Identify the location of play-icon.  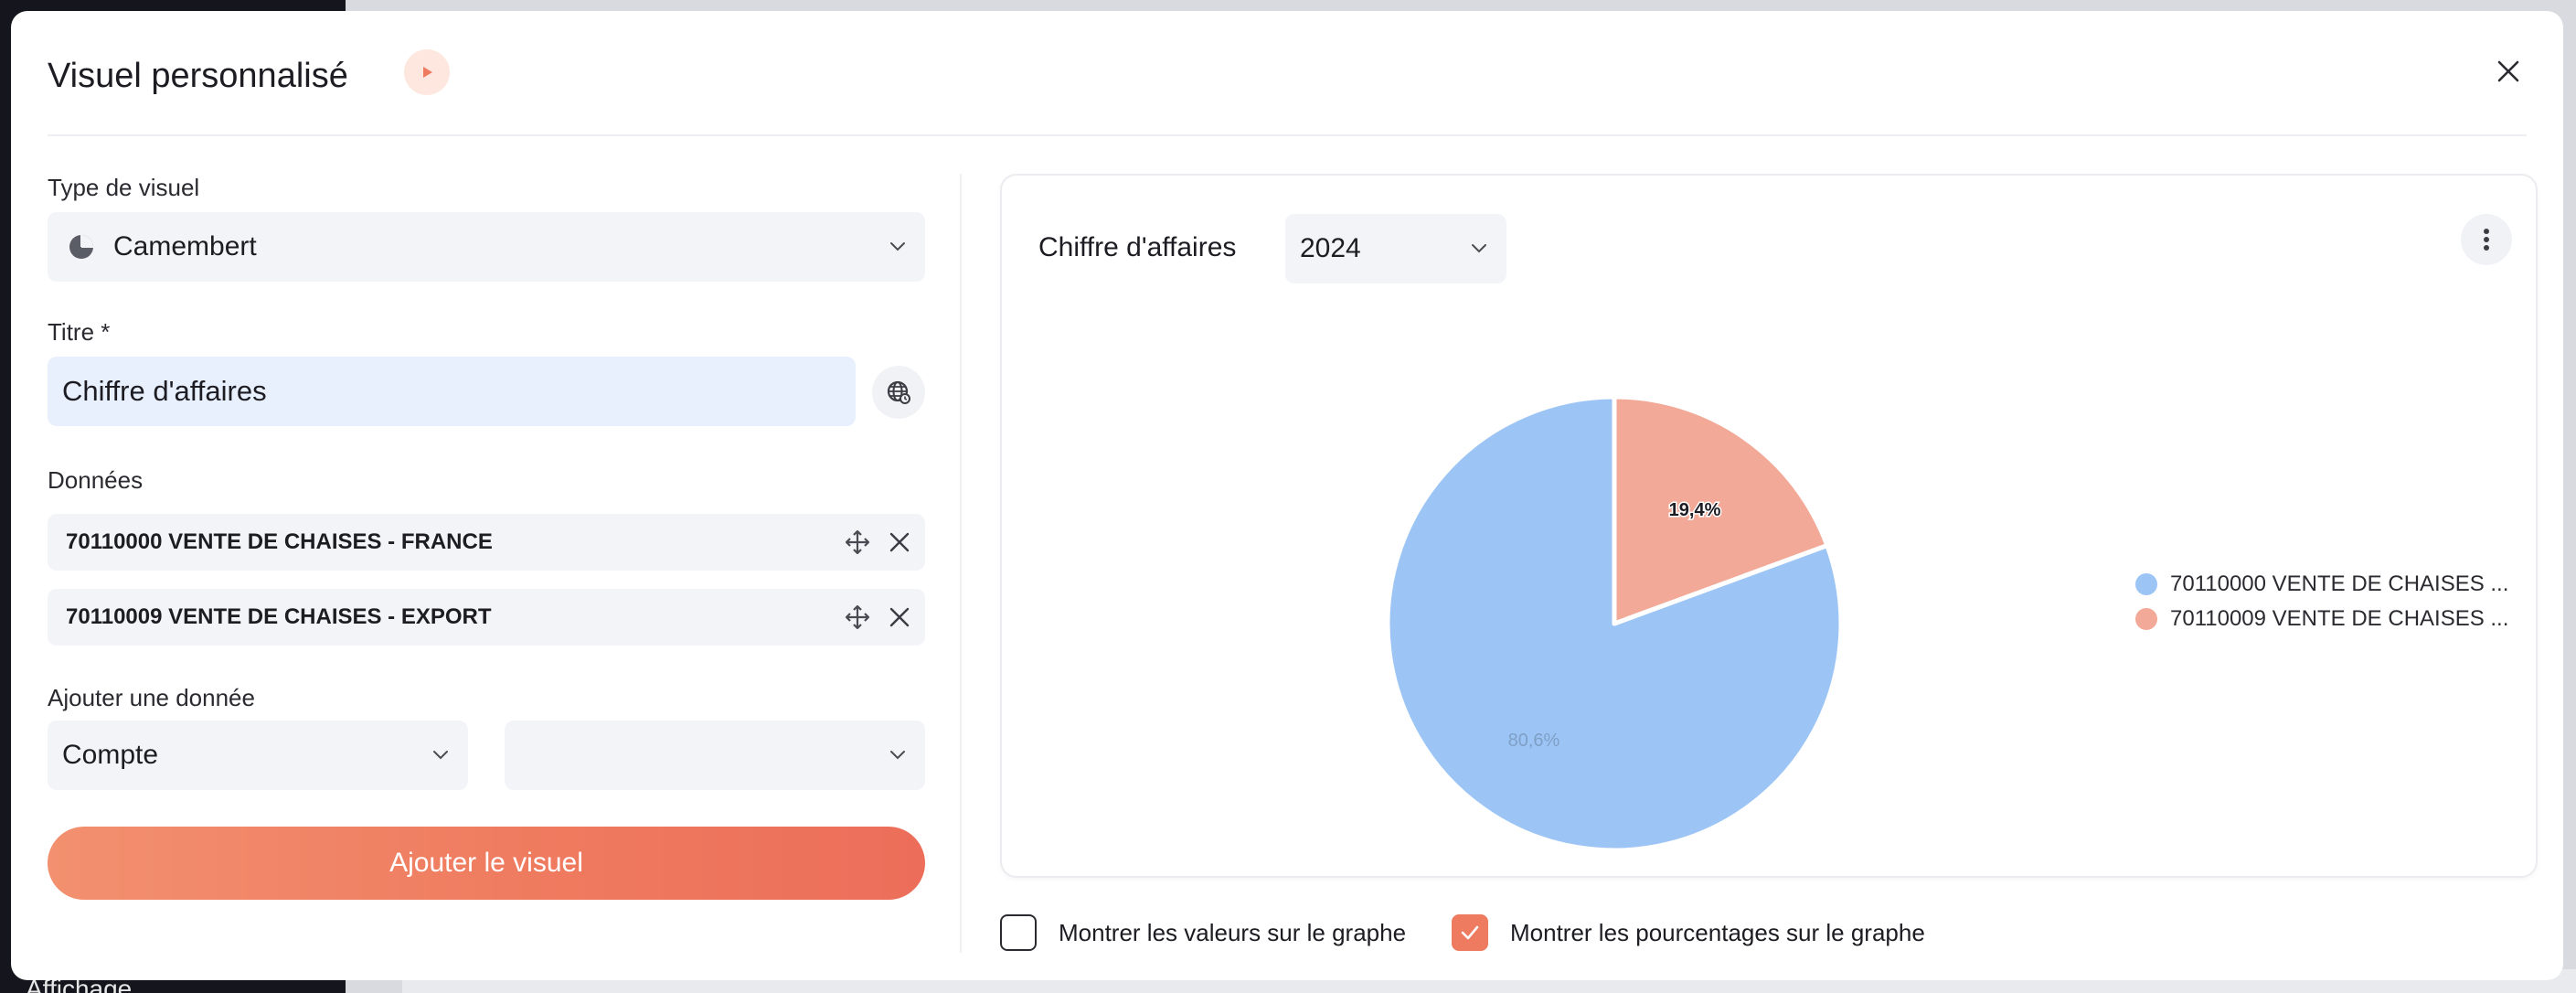
(427, 72).